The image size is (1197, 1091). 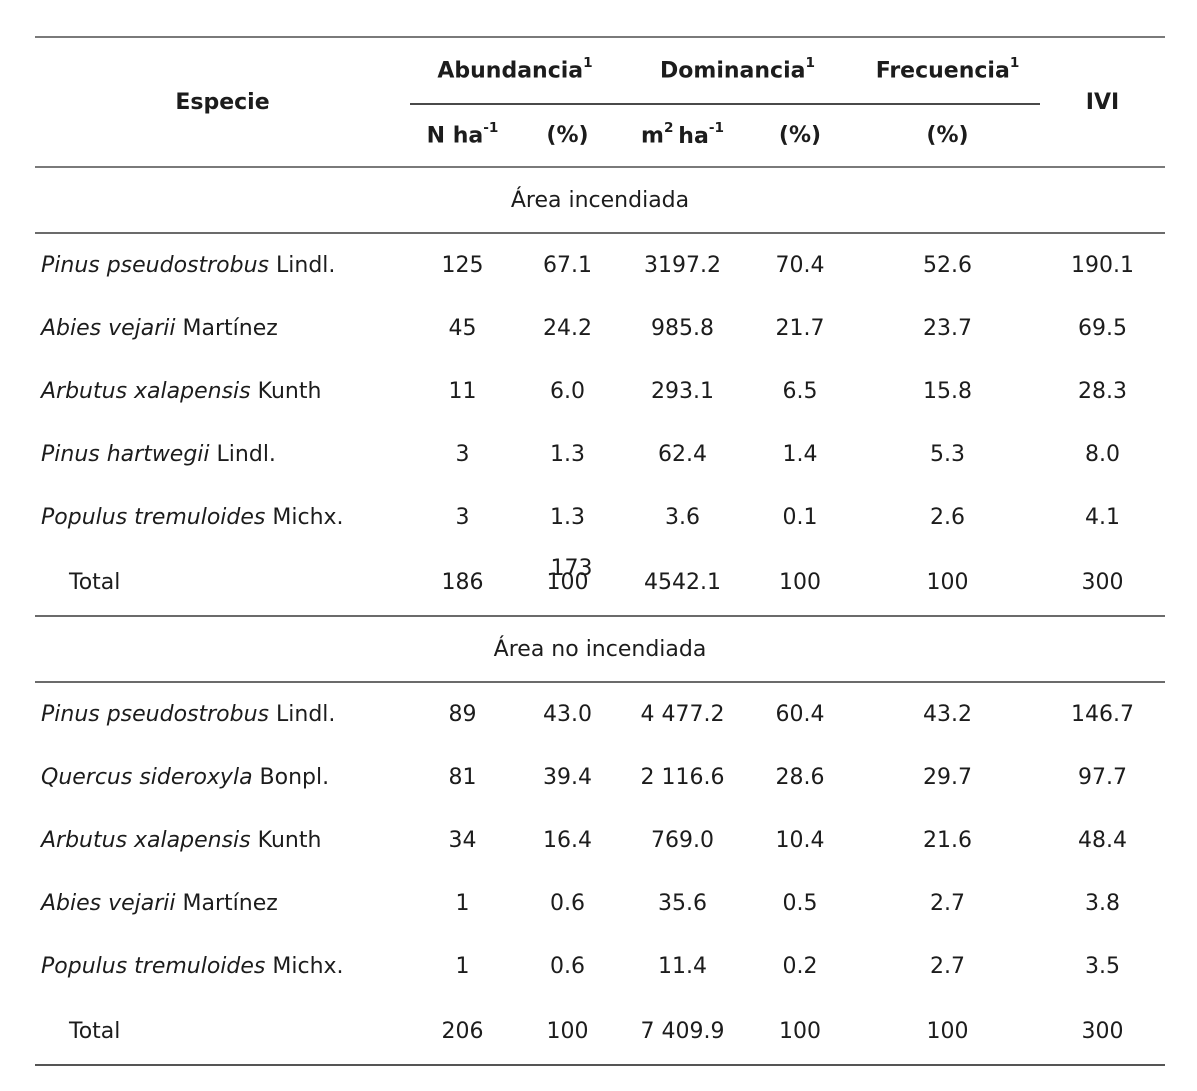 What do you see at coordinates (800, 966) in the screenshot?
I see `dominance-pct-cell: 0.2` at bounding box center [800, 966].